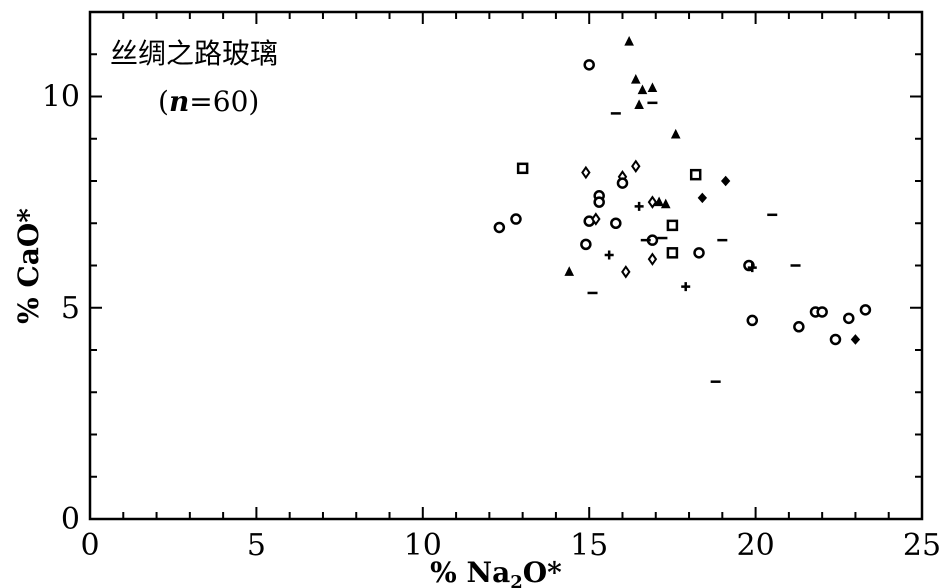 This screenshot has width=945, height=588. I want to click on annotation-n-symbol: n, so click(179, 101).